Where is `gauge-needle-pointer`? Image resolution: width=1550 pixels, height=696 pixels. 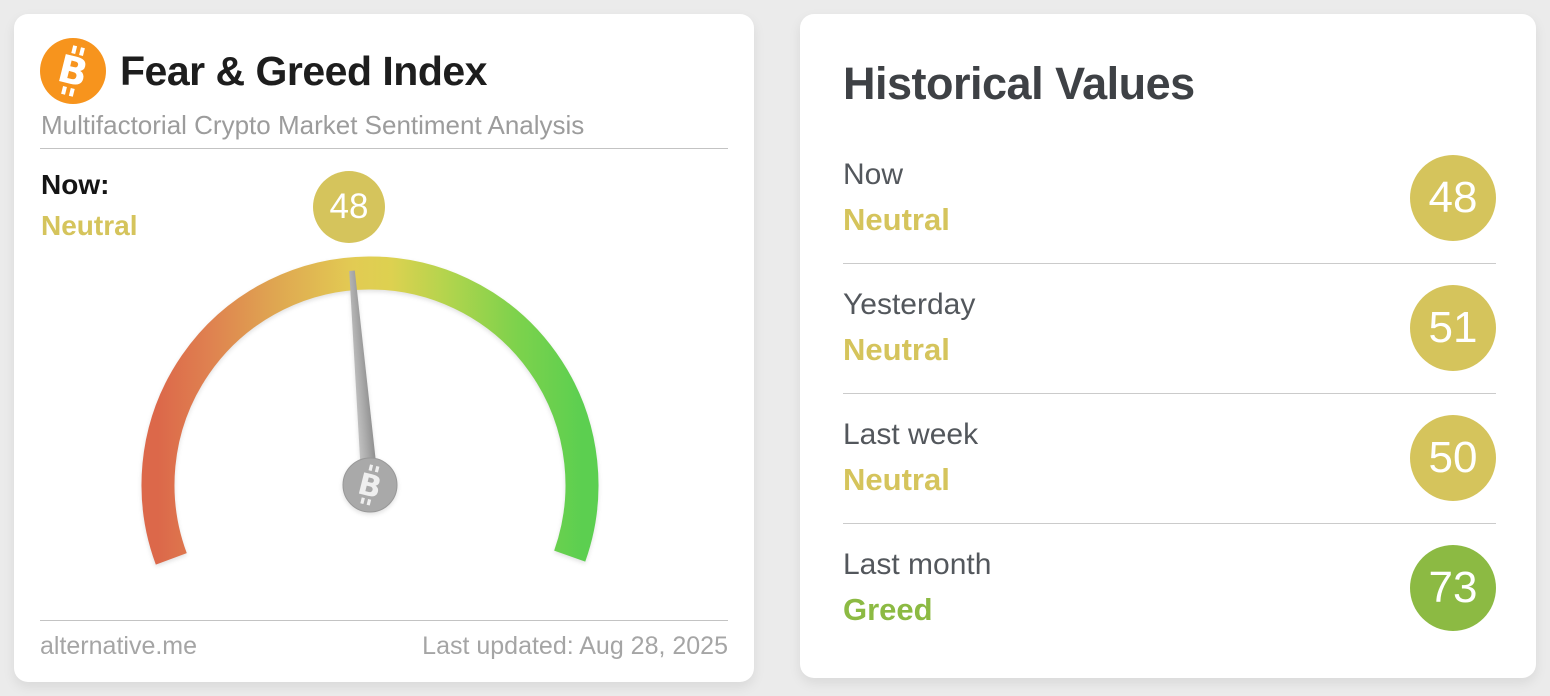 gauge-needle-pointer is located at coordinates (364, 379).